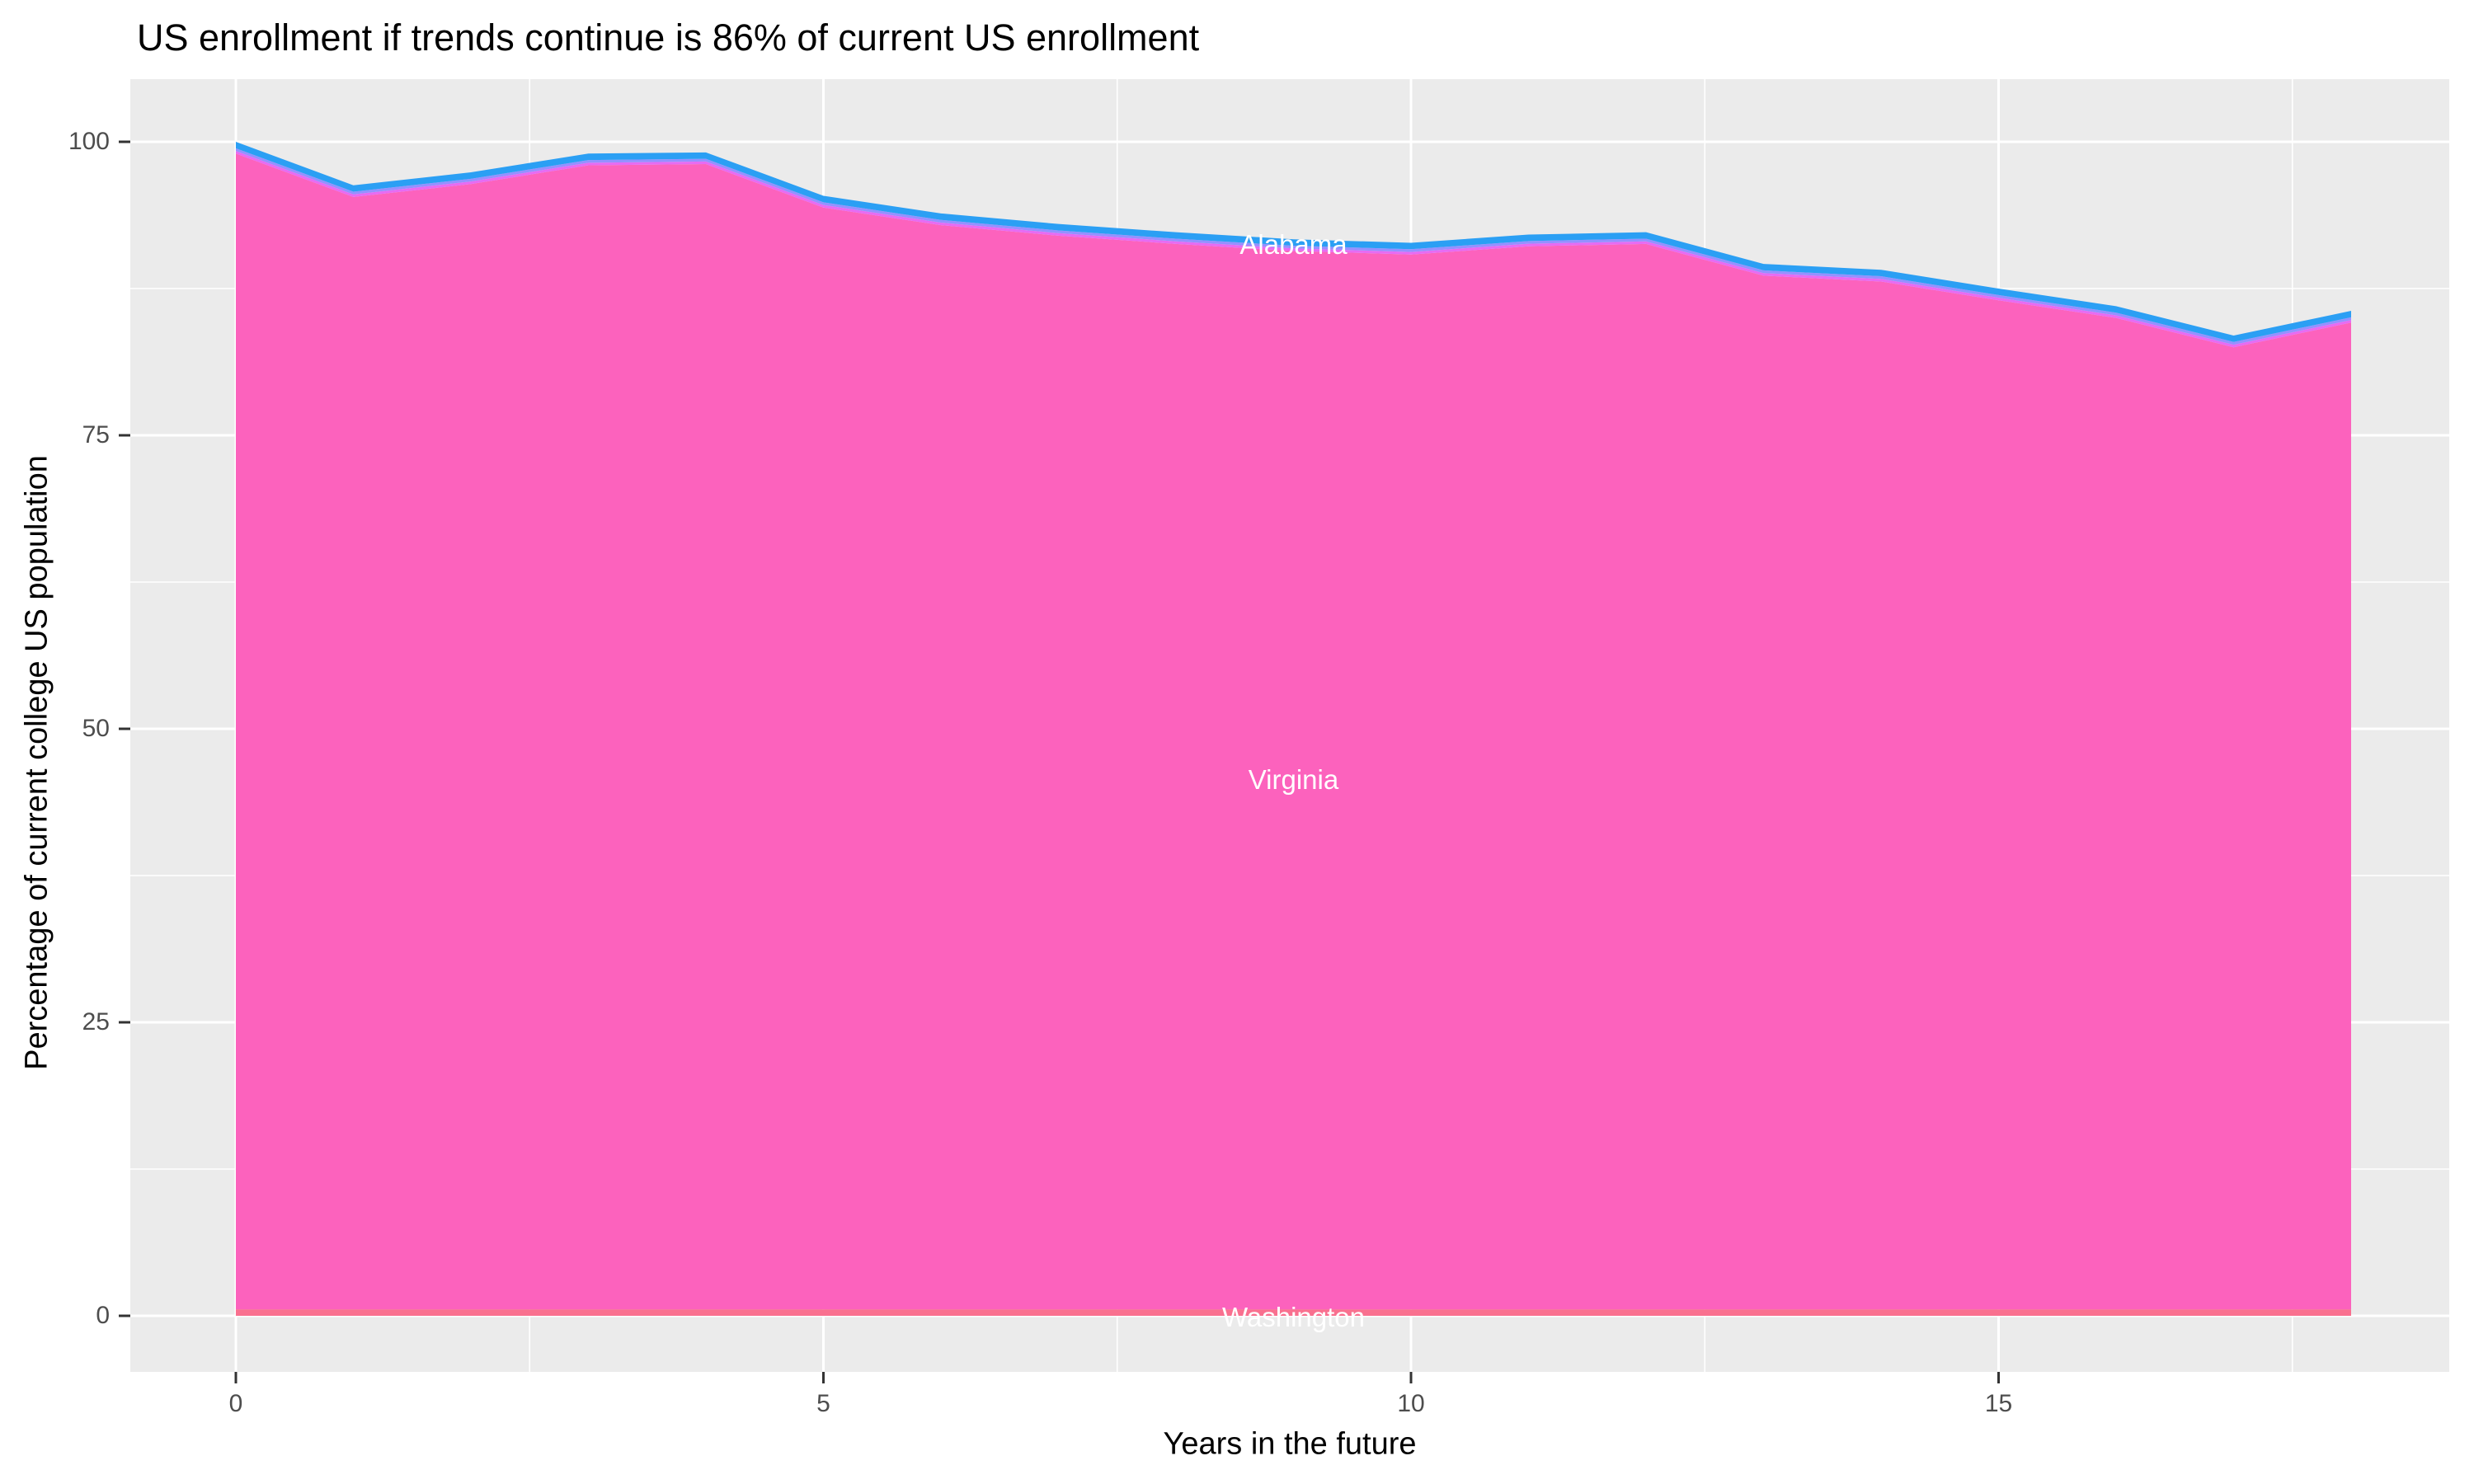 The height and width of the screenshot is (1484, 2474). Describe the element at coordinates (1998, 1403) in the screenshot. I see `x-tick-label-15: 15` at that location.